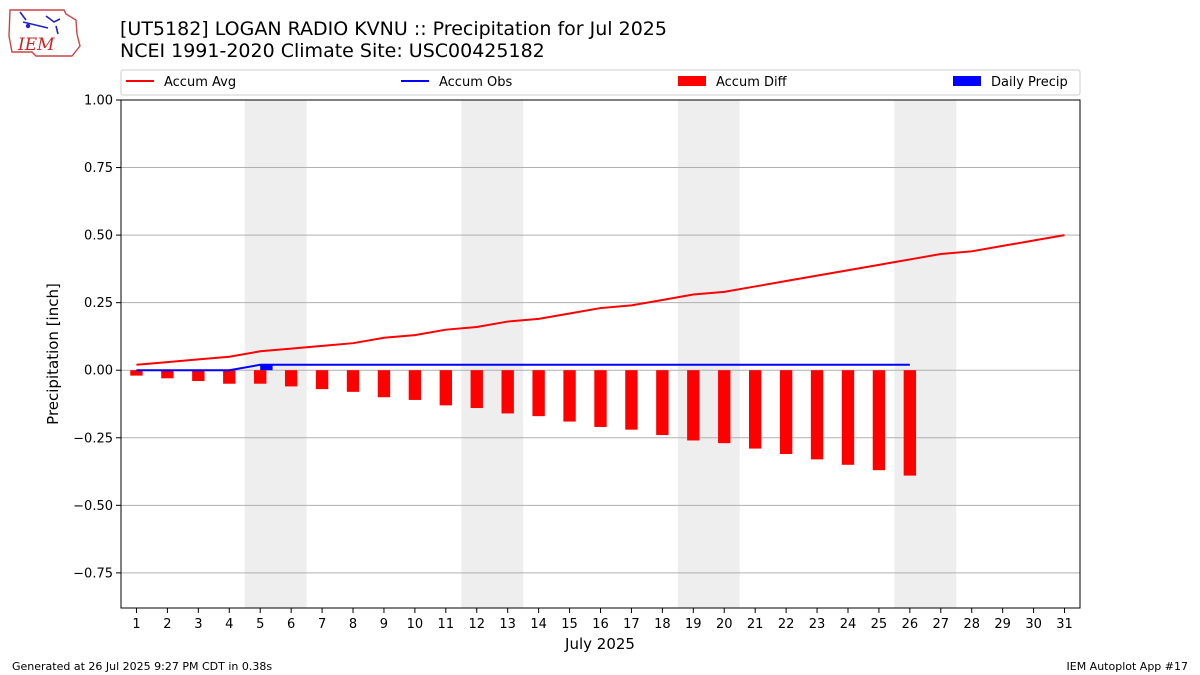 The width and height of the screenshot is (1200, 675). I want to click on x-tick-label: 23, so click(817, 624).